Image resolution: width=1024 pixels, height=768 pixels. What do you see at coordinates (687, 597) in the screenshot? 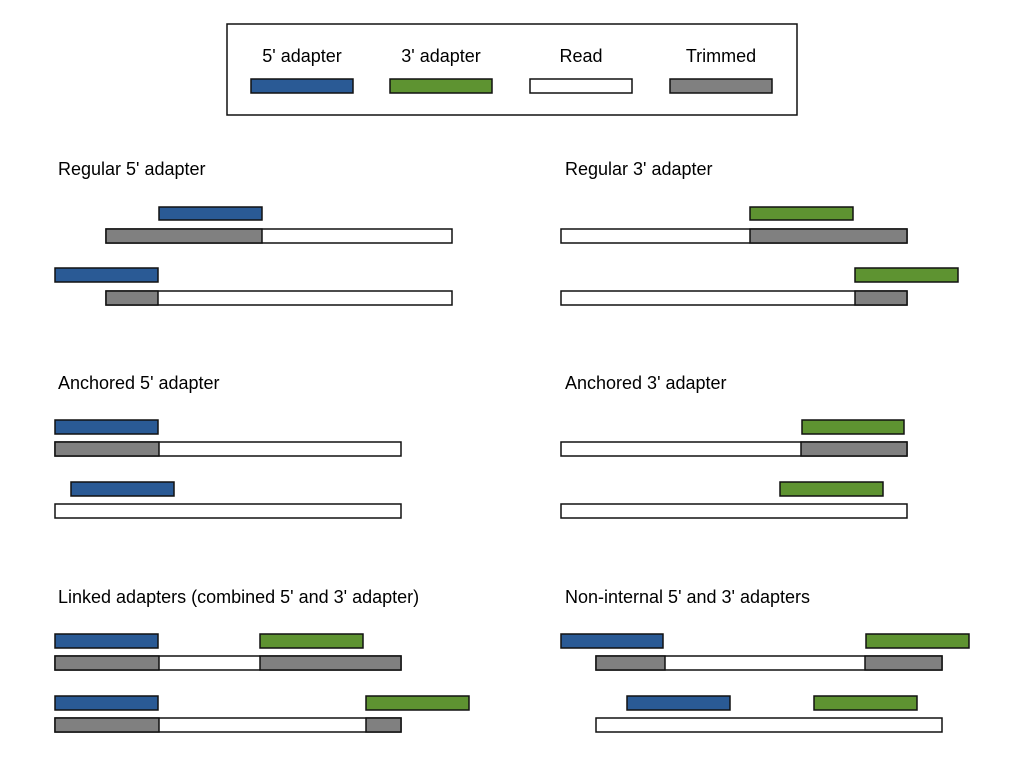
I see `panel-title-non-internal-adapters: Non-internal 5' and 3' adapters` at bounding box center [687, 597].